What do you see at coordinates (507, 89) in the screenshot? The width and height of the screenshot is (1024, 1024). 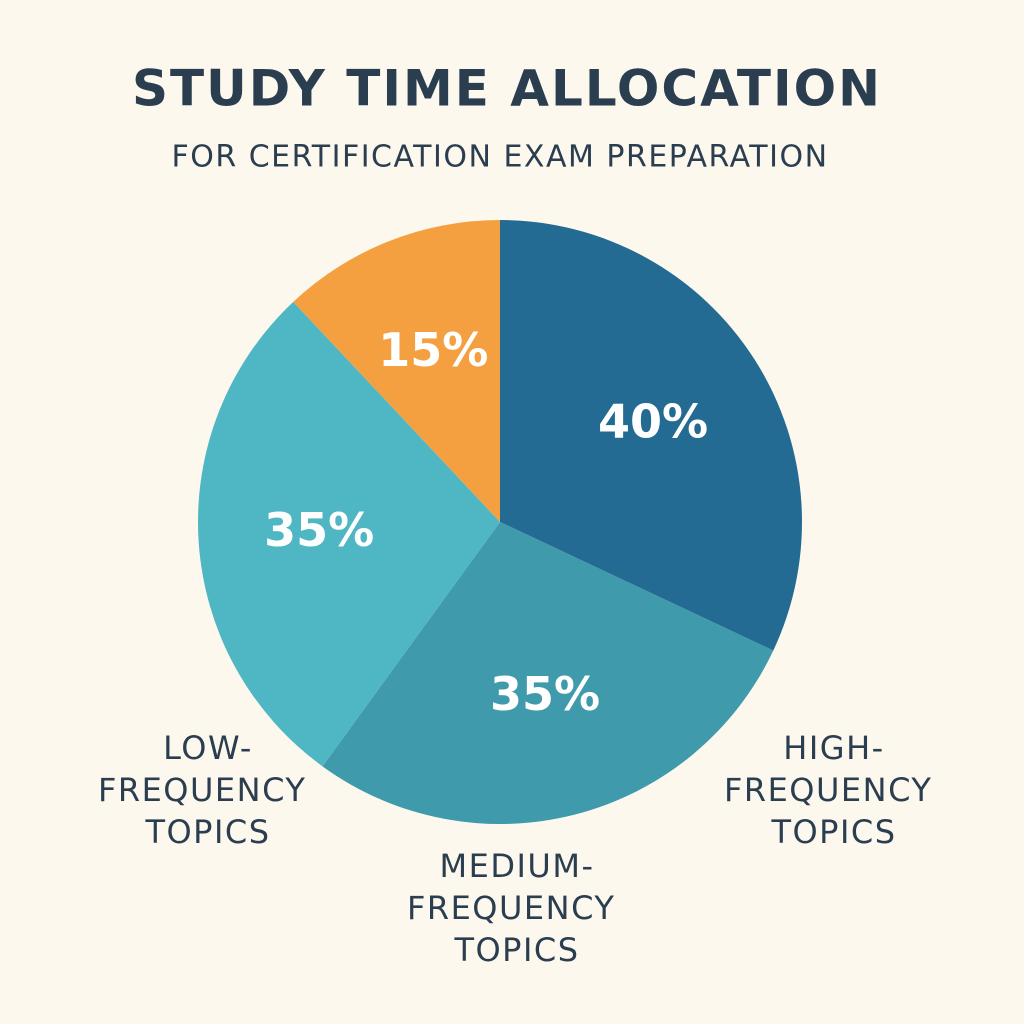 I see `chart-title: STUDY TIME ALLOCATION` at bounding box center [507, 89].